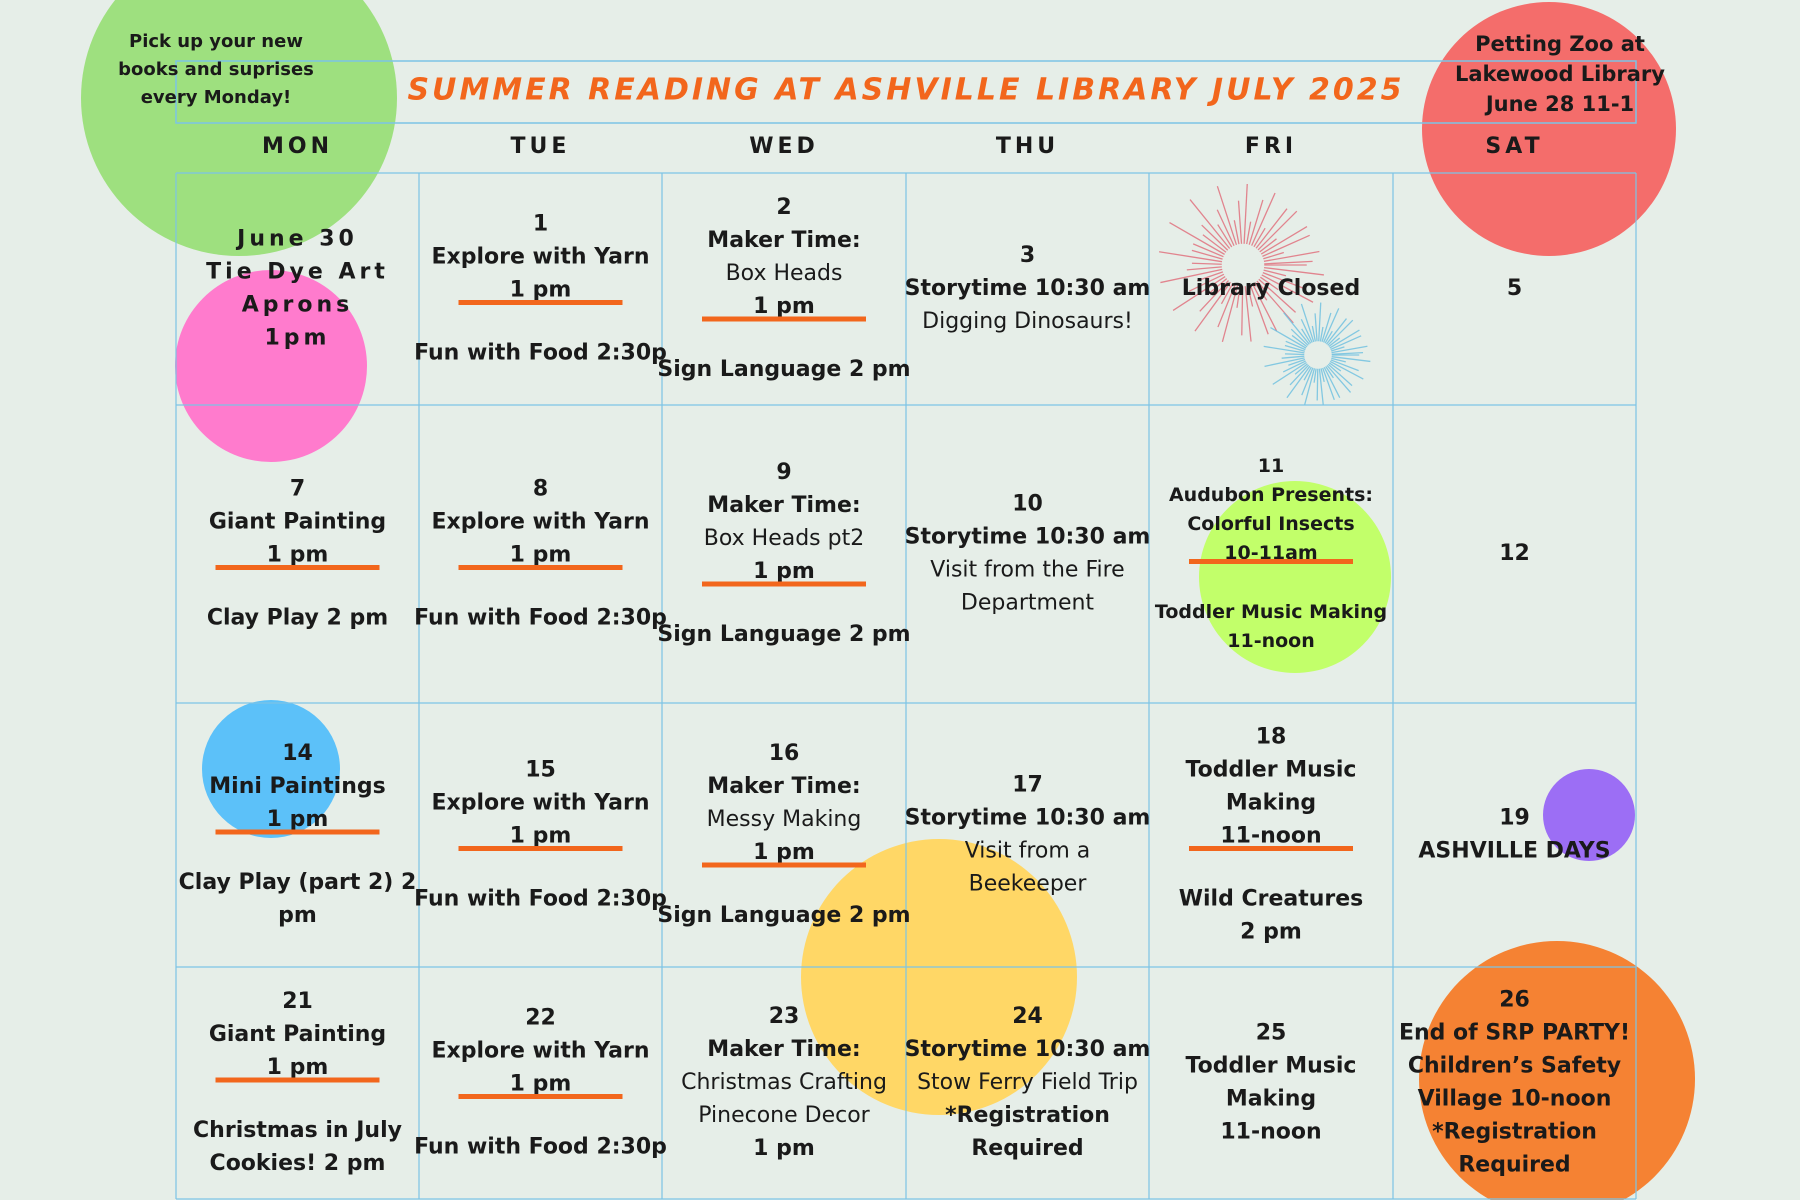  I want to click on green-circle, so click(239, 128).